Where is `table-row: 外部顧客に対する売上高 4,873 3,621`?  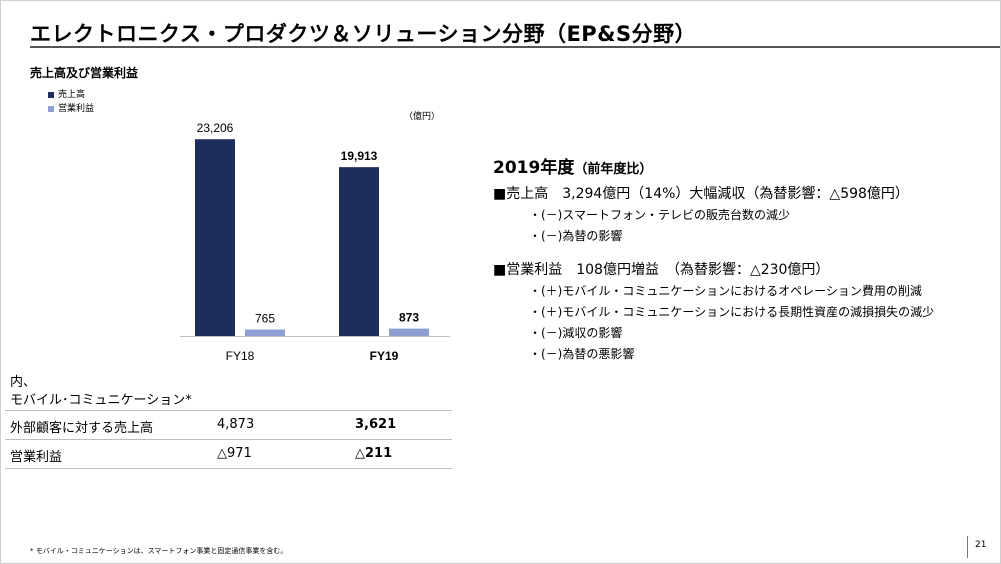 table-row: 外部顧客に対する売上高 4,873 3,621 is located at coordinates (228, 424).